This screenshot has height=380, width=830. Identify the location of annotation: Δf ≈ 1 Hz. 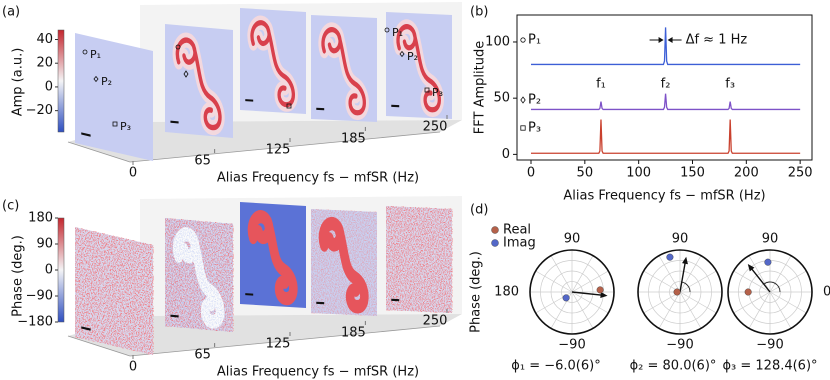
(717, 40).